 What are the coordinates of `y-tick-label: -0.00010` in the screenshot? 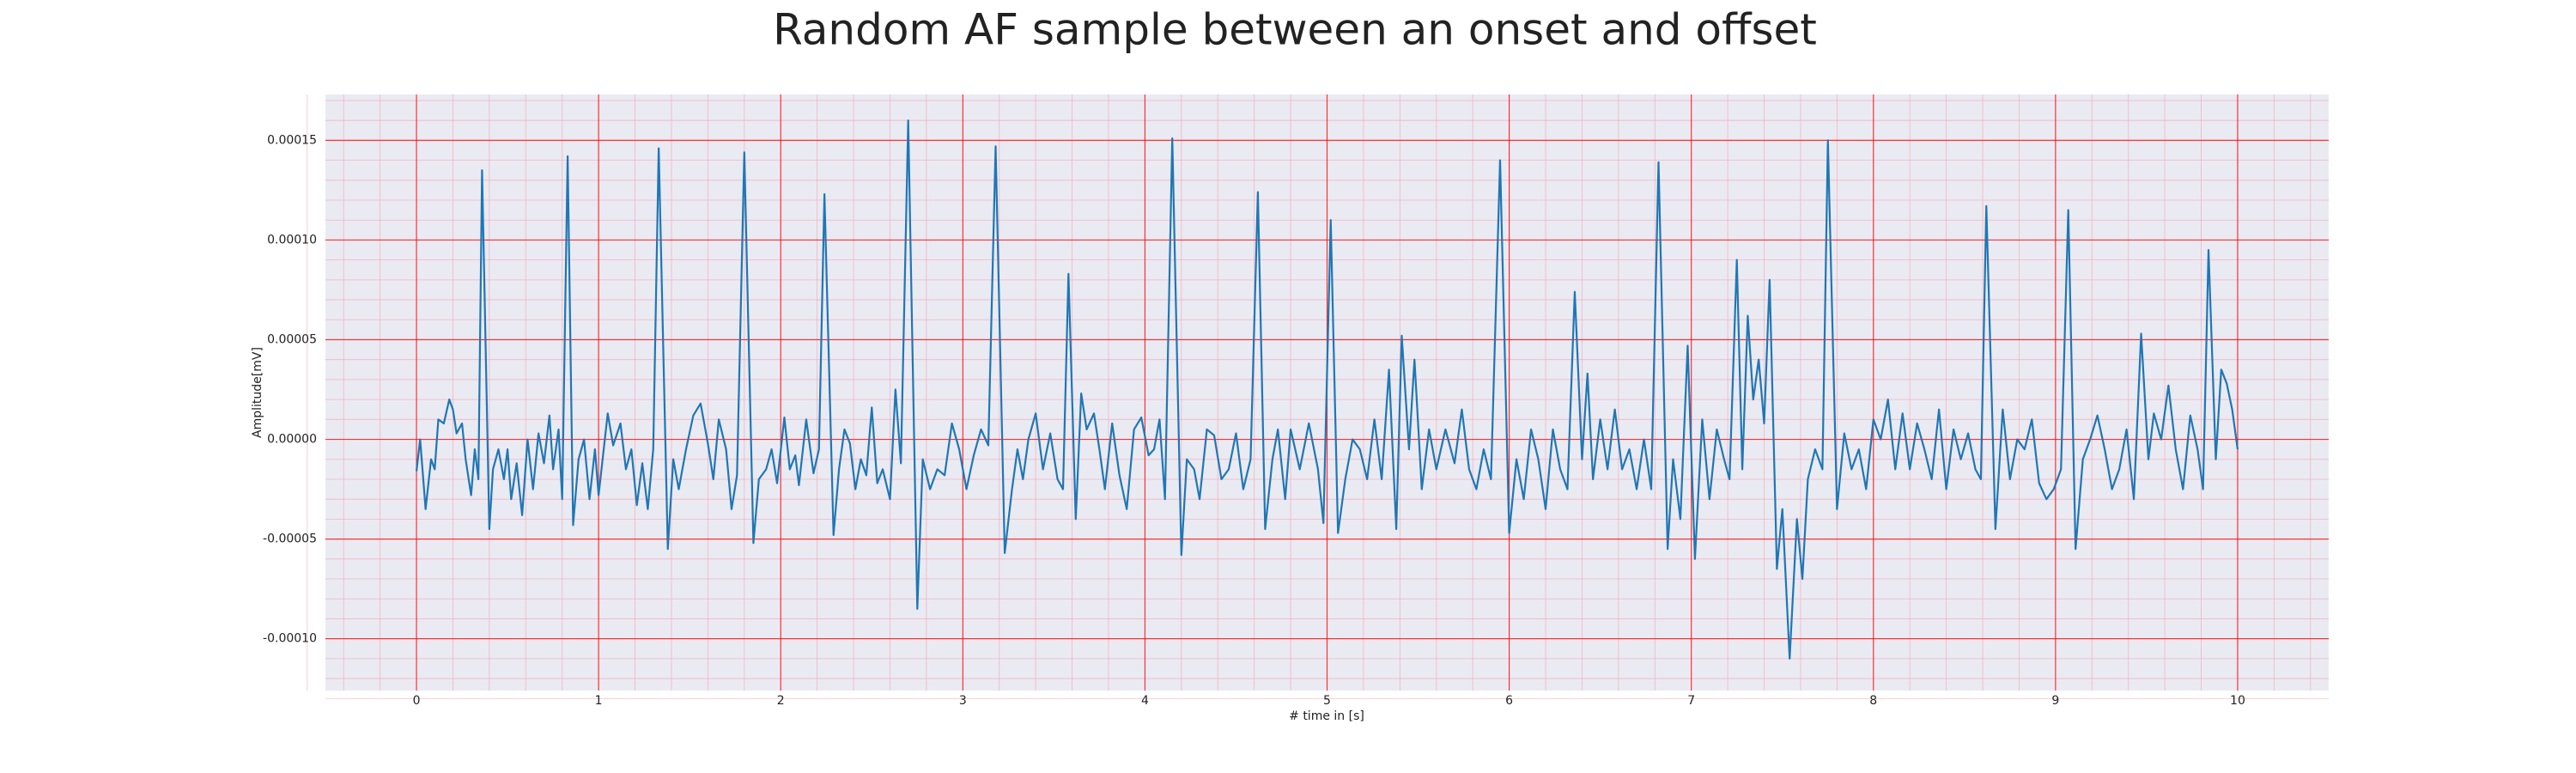 It's located at (290, 639).